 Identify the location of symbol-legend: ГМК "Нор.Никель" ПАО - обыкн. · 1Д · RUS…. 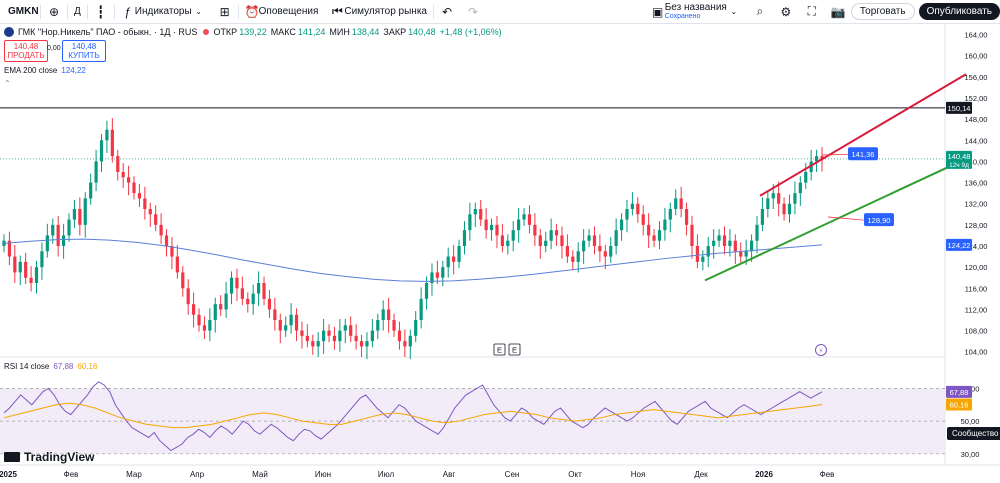
(255, 32).